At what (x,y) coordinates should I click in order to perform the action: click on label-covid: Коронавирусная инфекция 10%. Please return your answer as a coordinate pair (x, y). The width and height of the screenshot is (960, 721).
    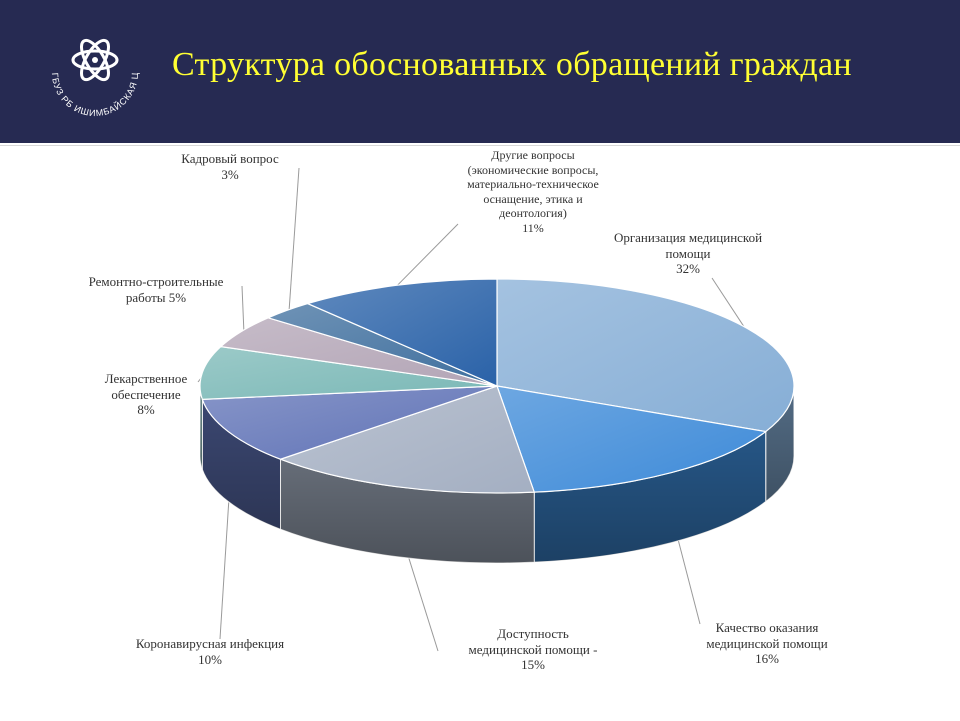
    Looking at the image, I should click on (210, 651).